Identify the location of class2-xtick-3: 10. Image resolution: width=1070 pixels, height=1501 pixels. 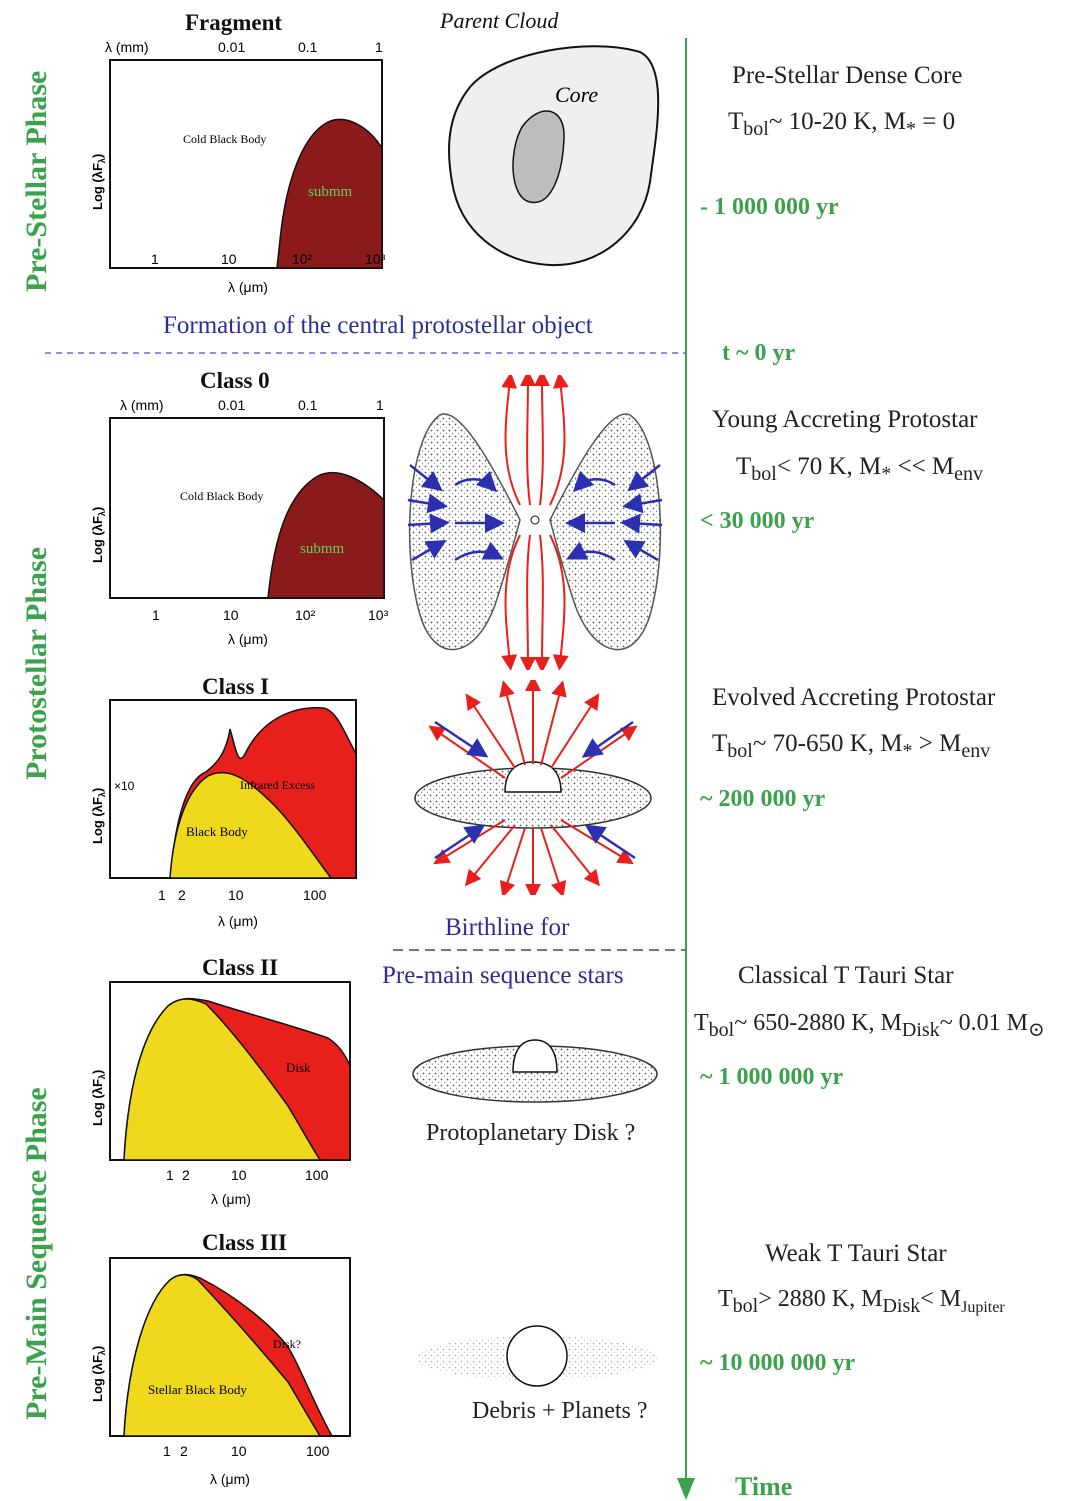
(239, 1175).